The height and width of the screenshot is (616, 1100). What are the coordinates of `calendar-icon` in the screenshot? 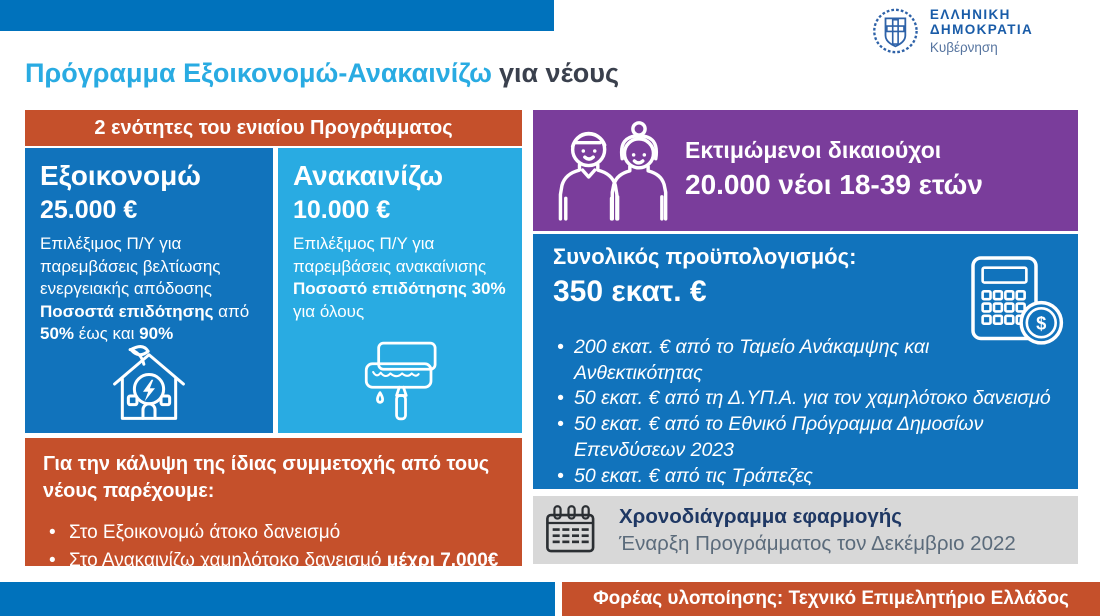 It's located at (570, 529).